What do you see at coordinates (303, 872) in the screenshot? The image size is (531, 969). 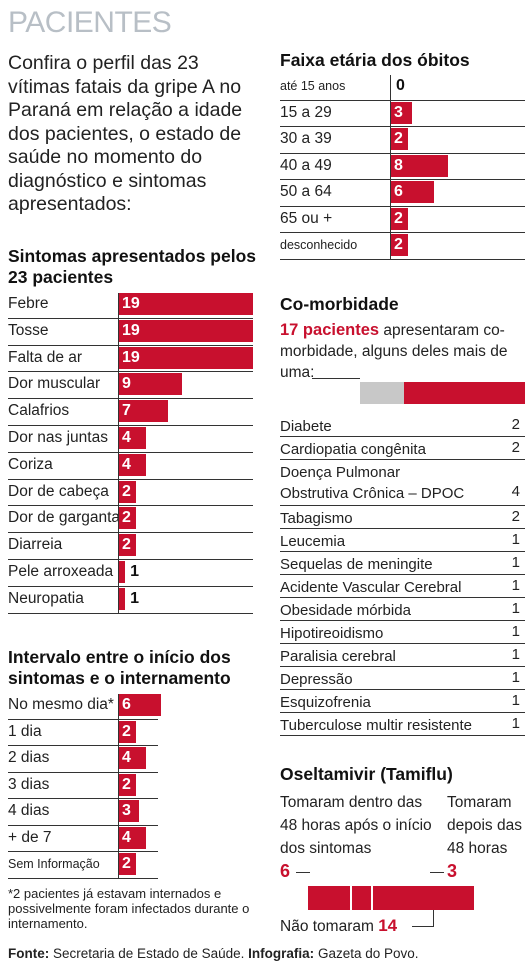 I see `tamiflu-within-leader` at bounding box center [303, 872].